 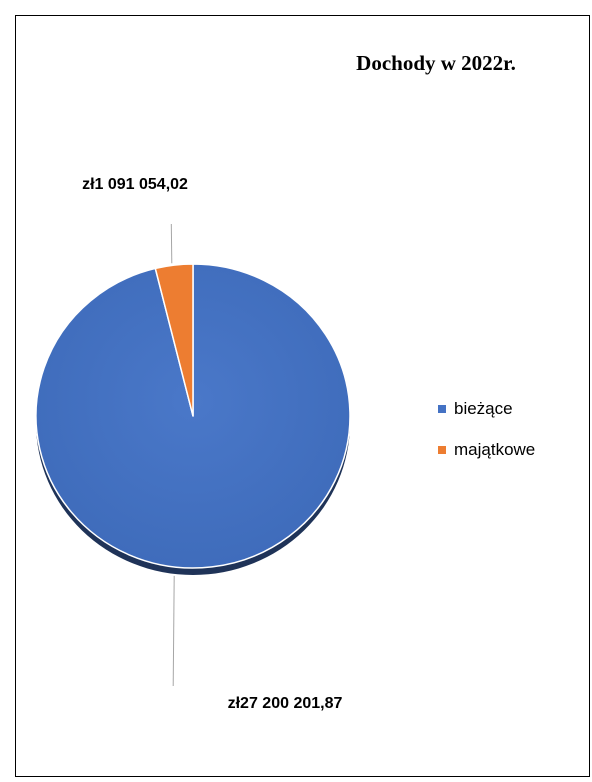 I want to click on leader-line-biezace, so click(x=173, y=631).